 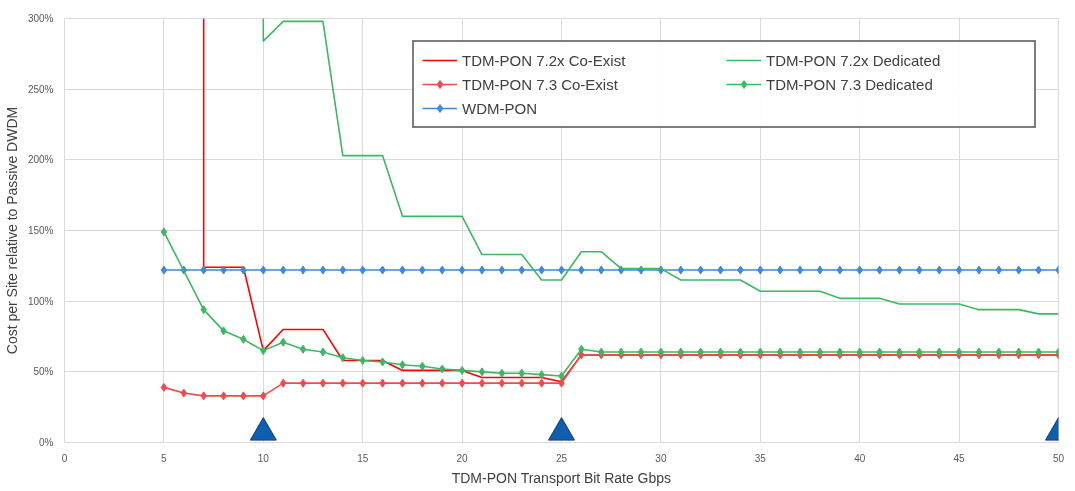 I want to click on x-tick-label: 15, so click(x=363, y=458).